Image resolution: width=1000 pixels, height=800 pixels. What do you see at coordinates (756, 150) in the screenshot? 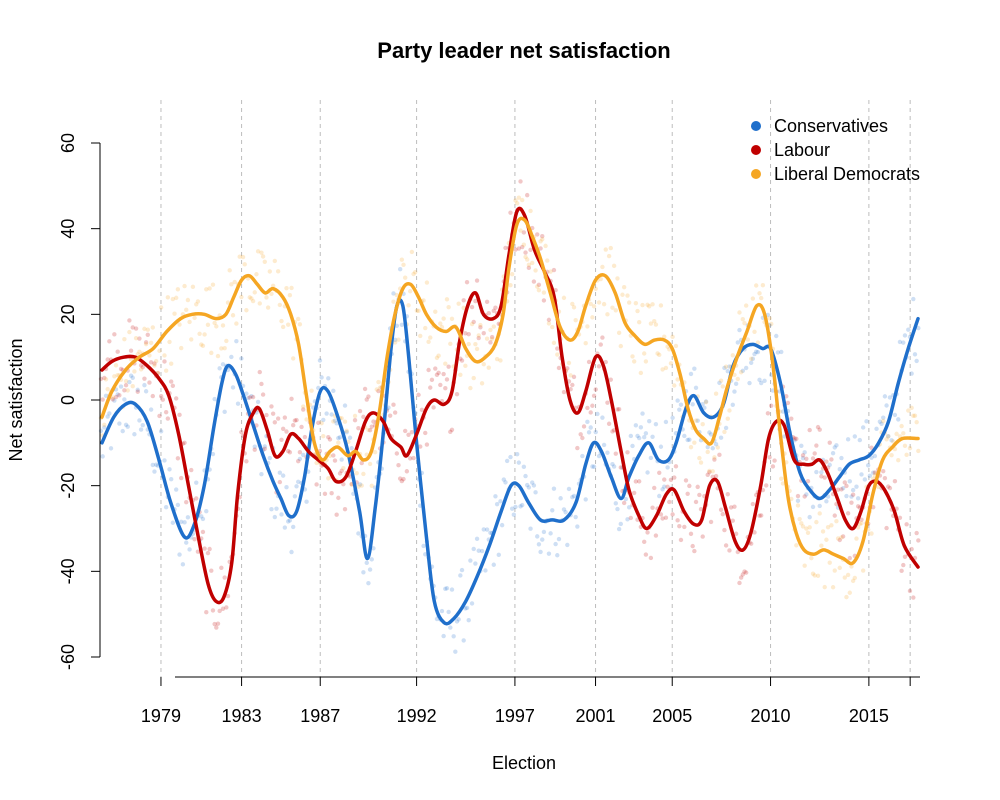
I see `legend-marker` at bounding box center [756, 150].